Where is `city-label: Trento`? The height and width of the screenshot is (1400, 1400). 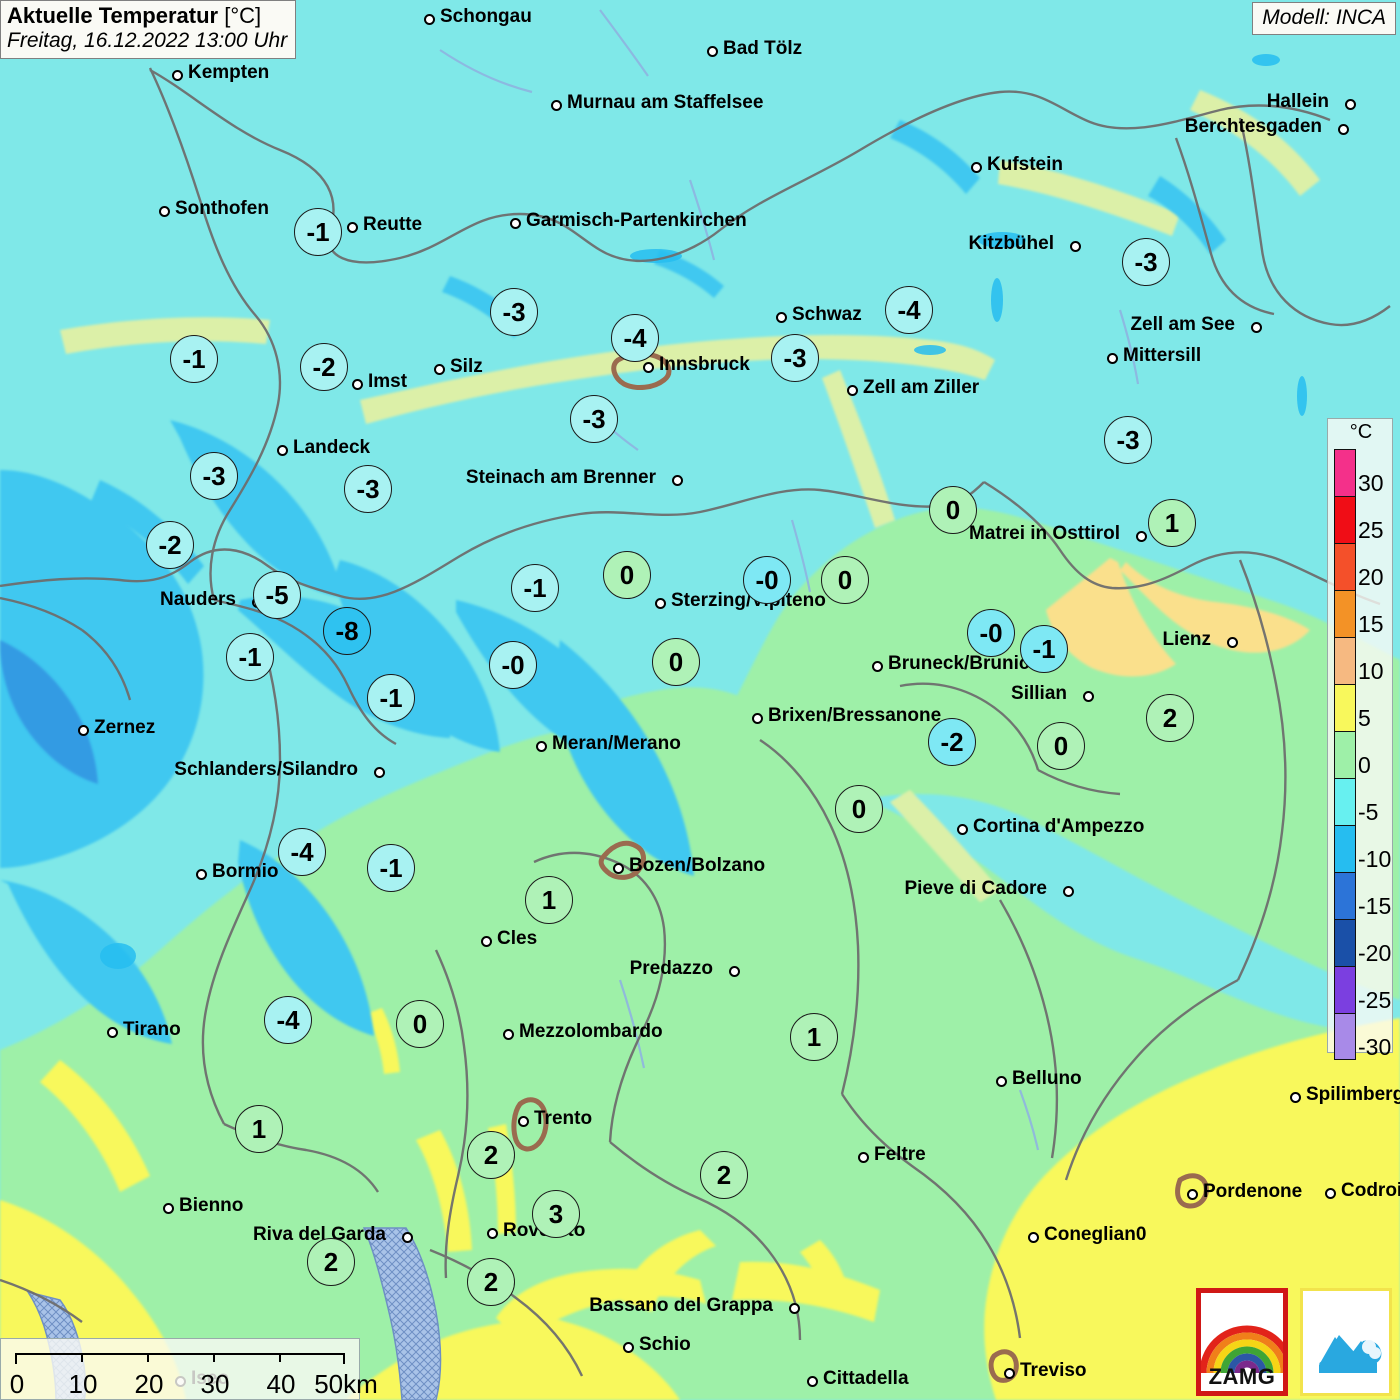 city-label: Trento is located at coordinates (563, 1118).